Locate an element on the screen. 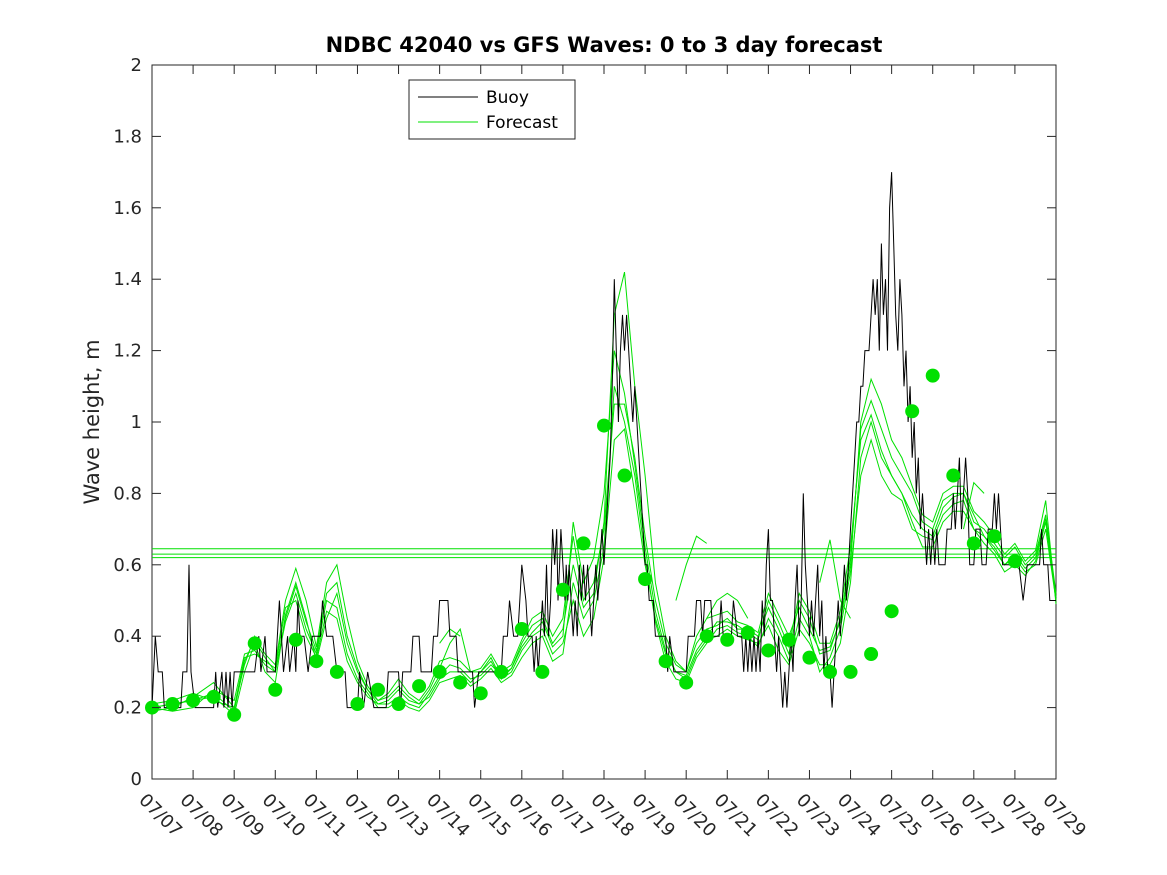 Image resolution: width=1167 pixels, height=875 pixels. legend-box is located at coordinates (492, 109).